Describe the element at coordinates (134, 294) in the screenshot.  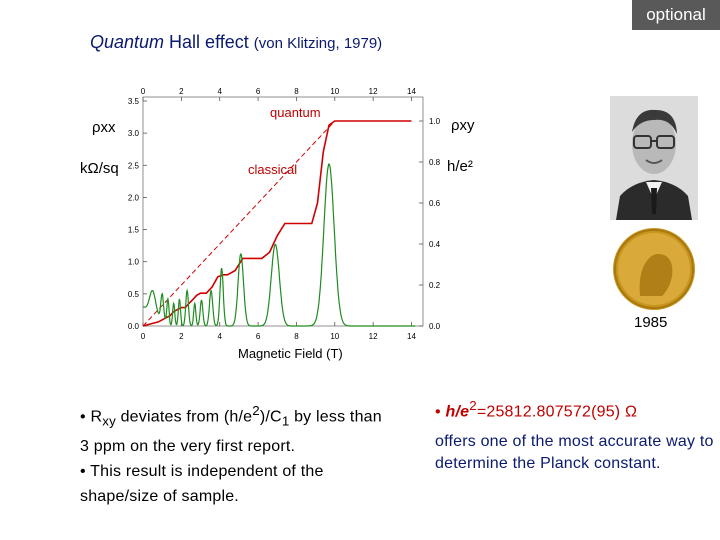
I see `y-left-tick-label: 0.5` at that location.